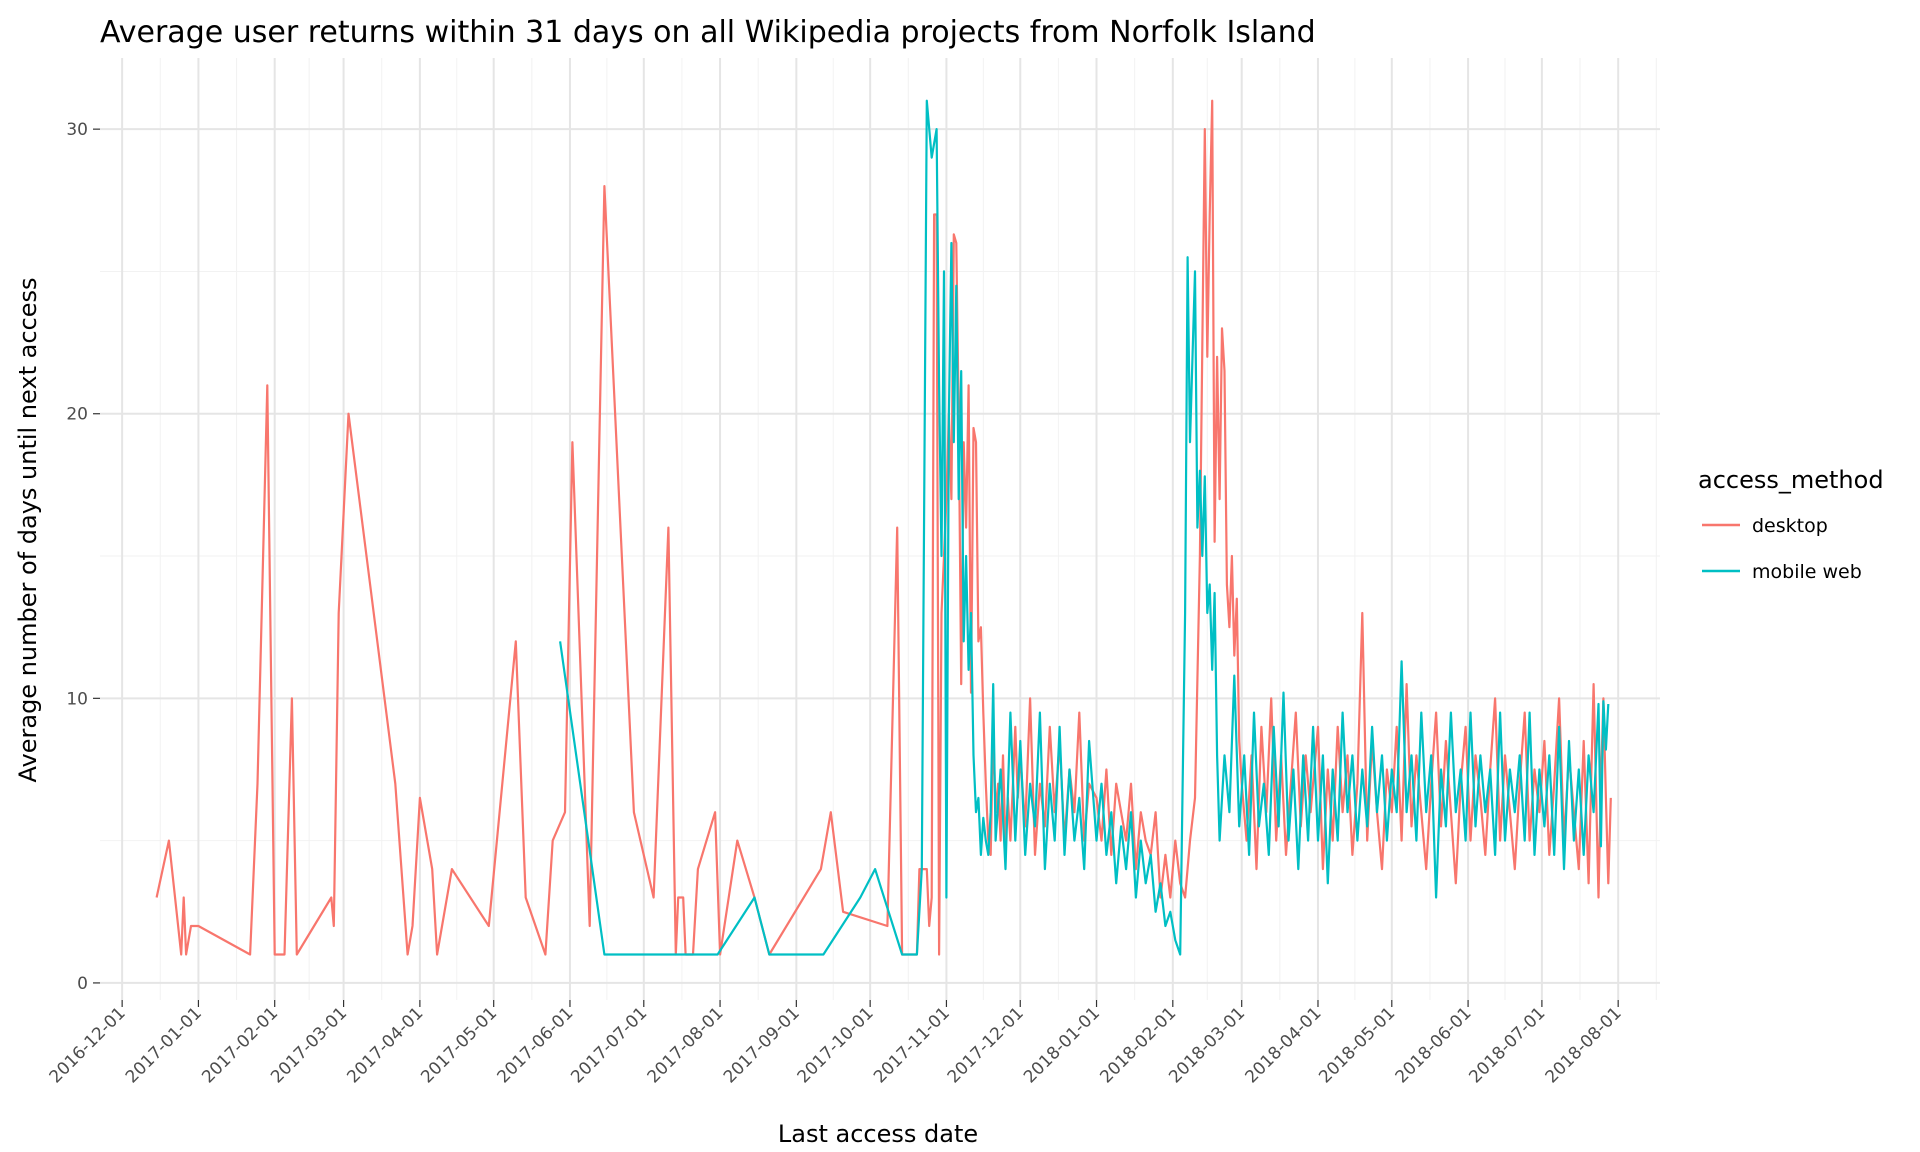  Describe the element at coordinates (77, 415) in the screenshot. I see `y-tick-label: 20` at that location.